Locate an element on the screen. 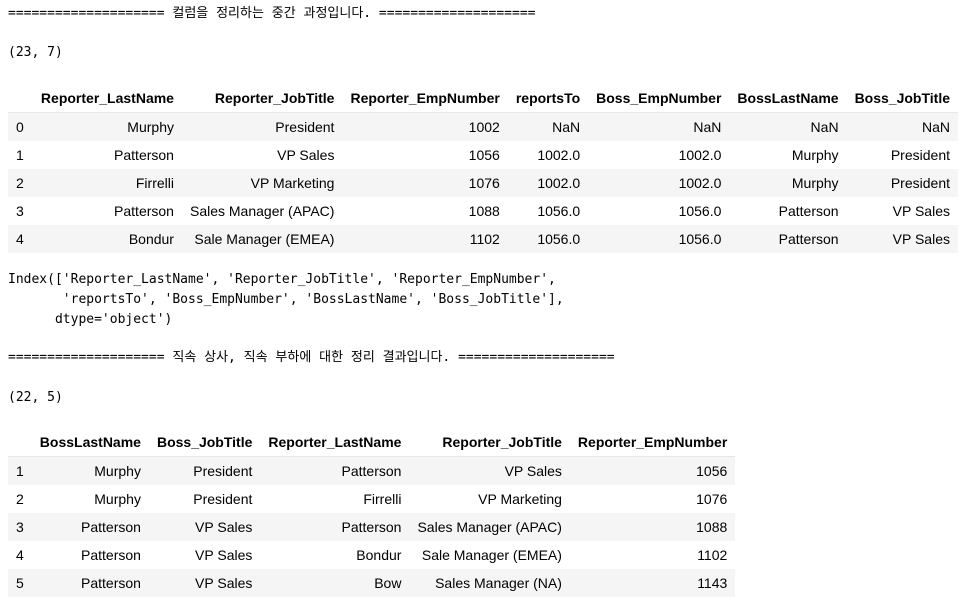 The width and height of the screenshot is (970, 616). table-cell: 1143 is located at coordinates (712, 583).